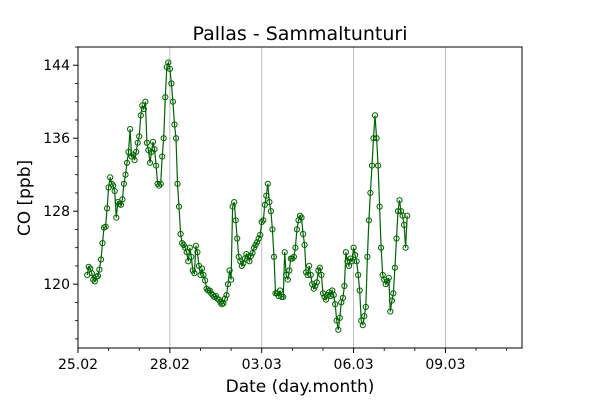  I want to click on x-tick-label: 09.03, so click(445, 365).